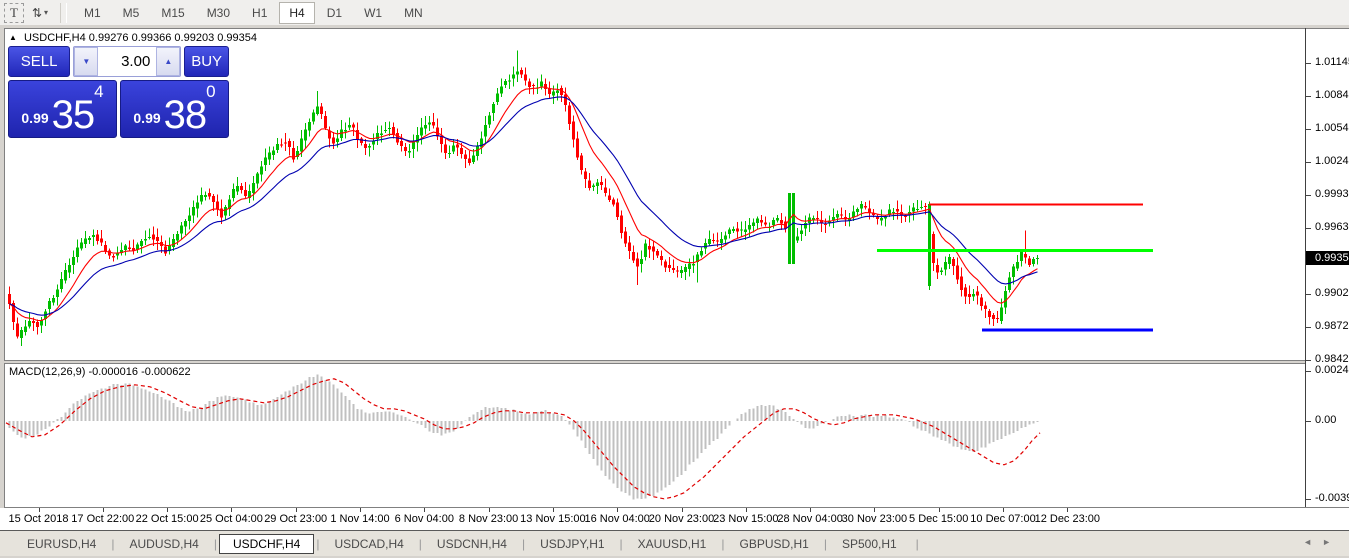 The height and width of the screenshot is (558, 1349). I want to click on timeframe-button-d1: D1, so click(334, 12).